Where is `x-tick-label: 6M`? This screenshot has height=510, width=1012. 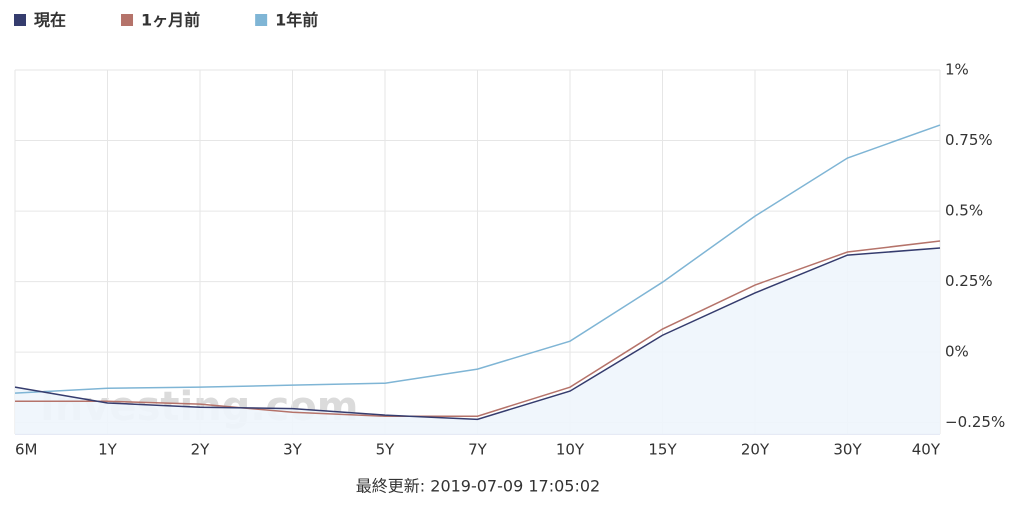 x-tick-label: 6M is located at coordinates (26, 450).